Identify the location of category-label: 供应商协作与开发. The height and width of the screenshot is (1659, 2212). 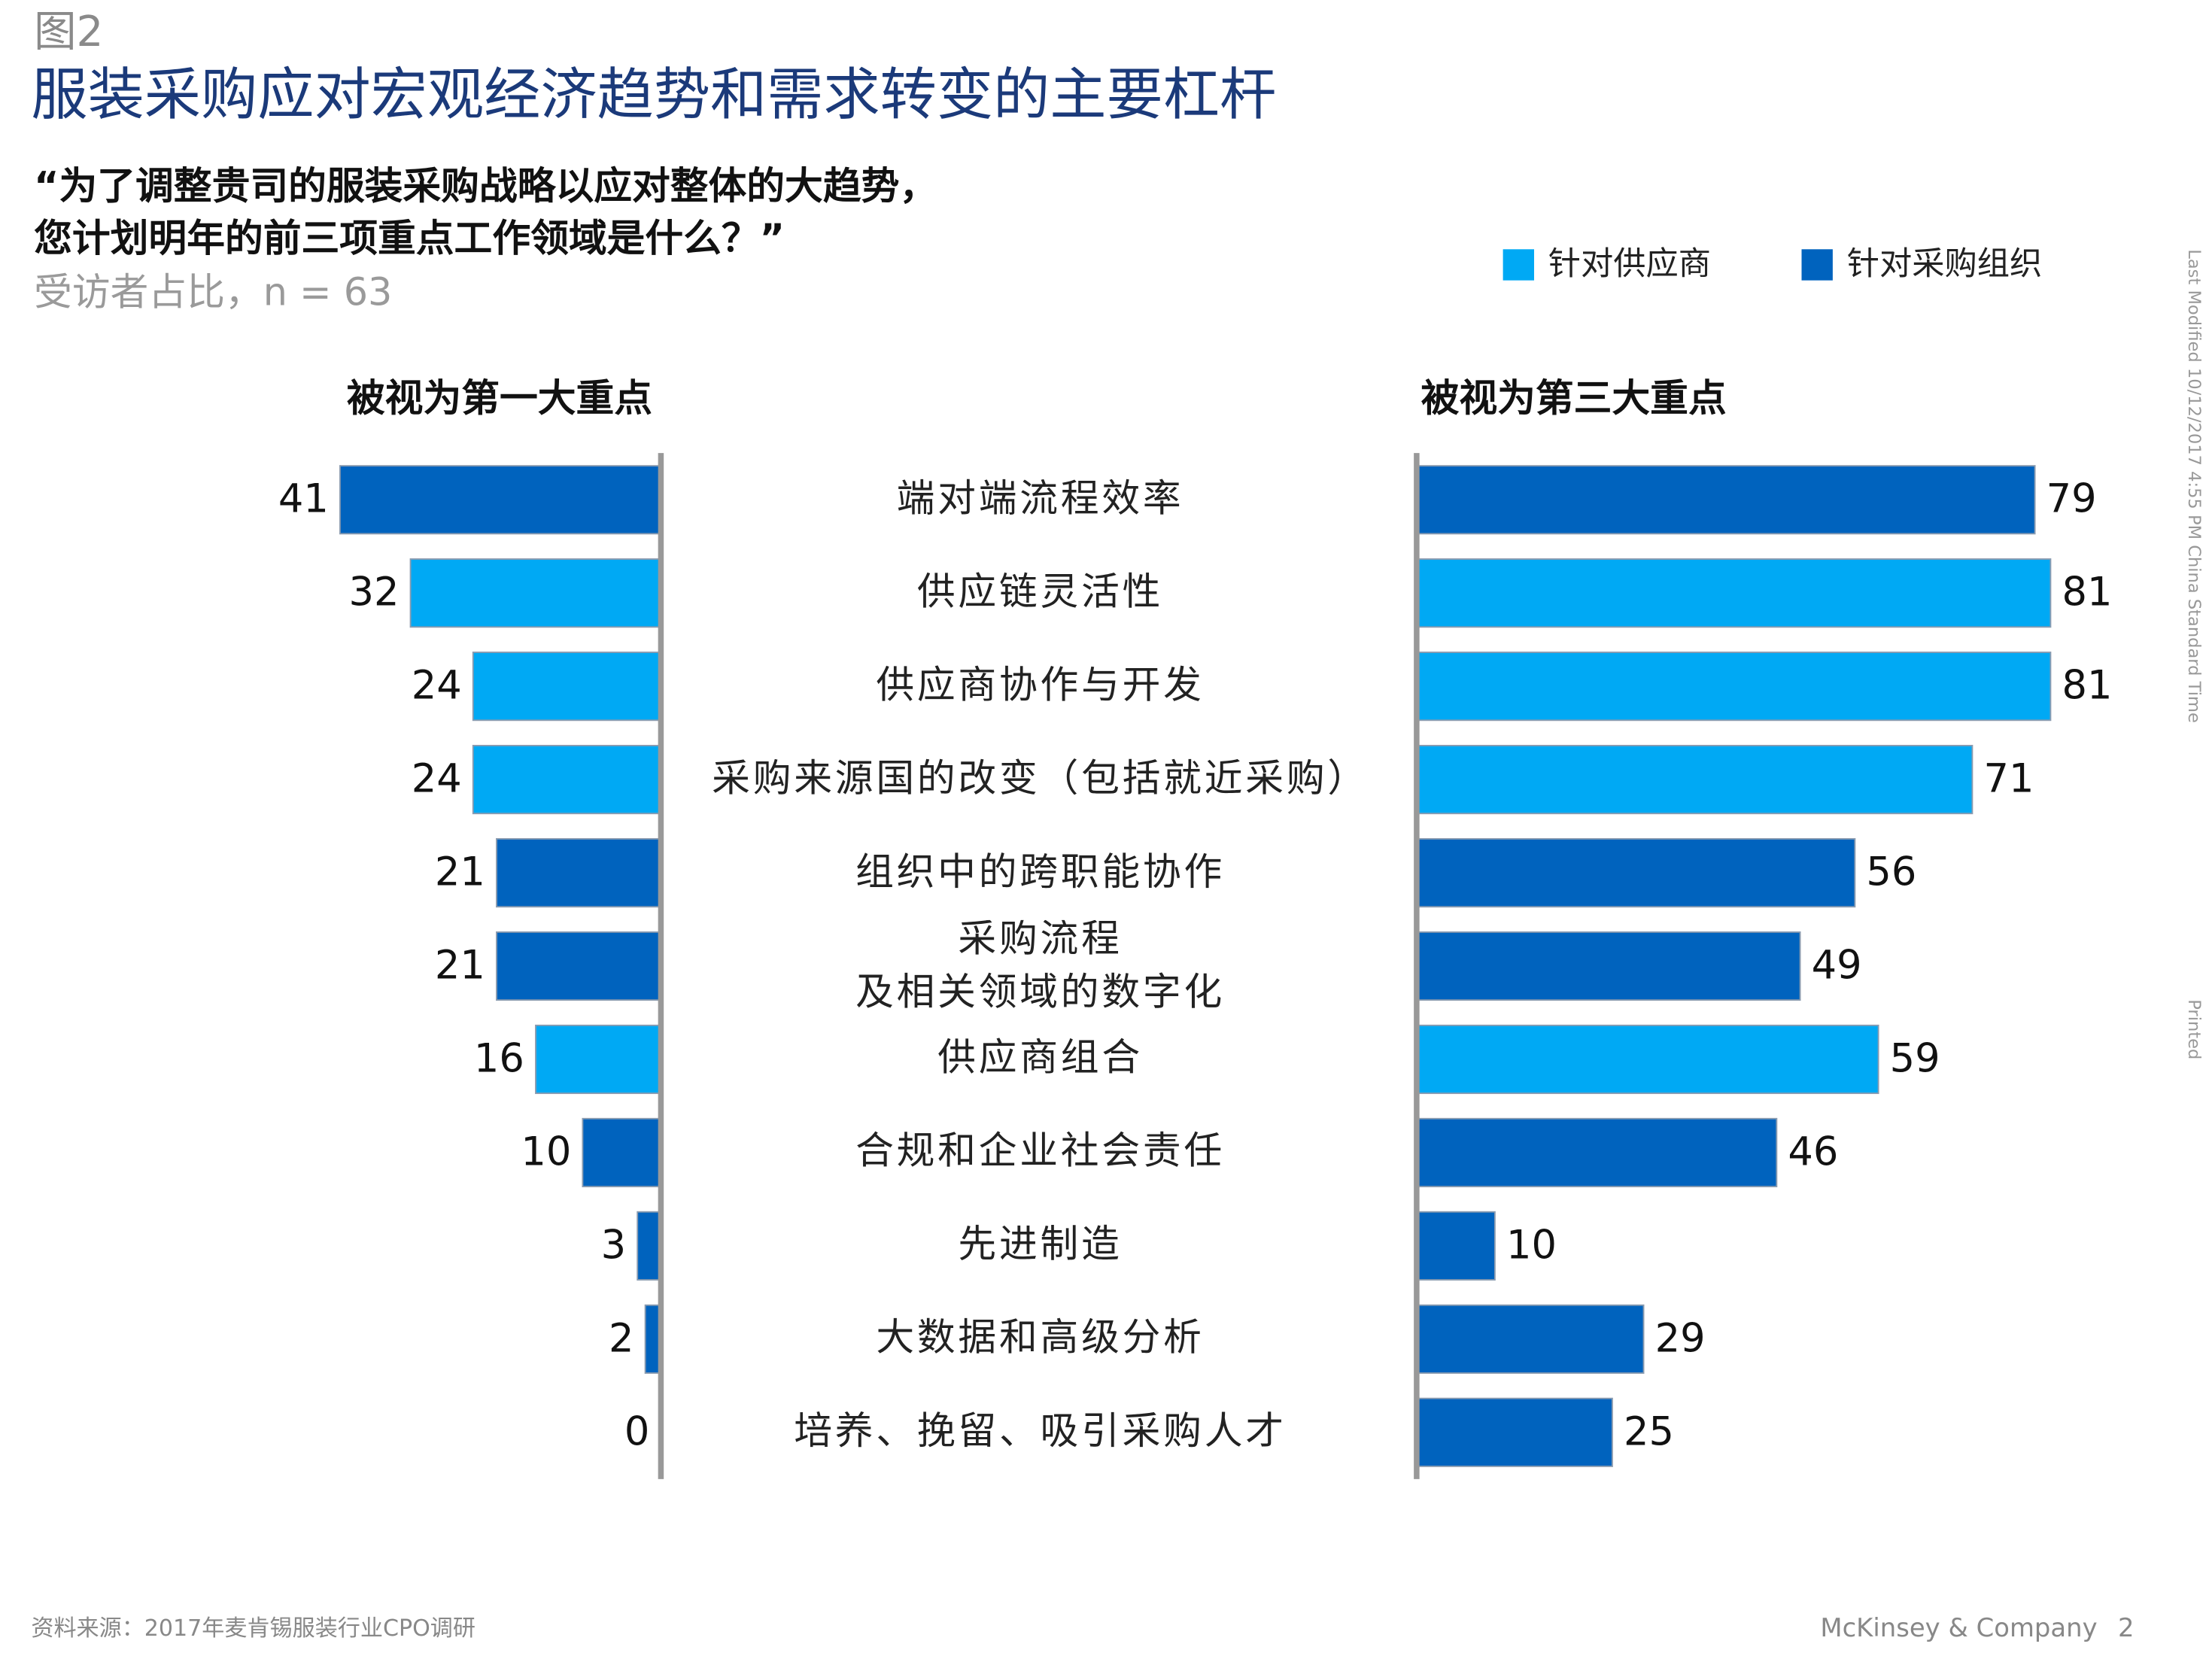
(1040, 686).